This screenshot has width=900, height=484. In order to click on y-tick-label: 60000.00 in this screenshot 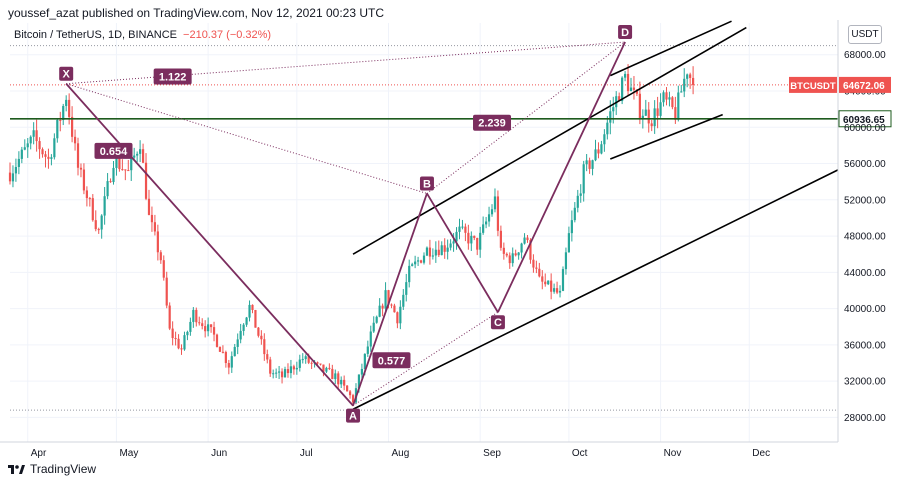, I will do `click(865, 128)`.